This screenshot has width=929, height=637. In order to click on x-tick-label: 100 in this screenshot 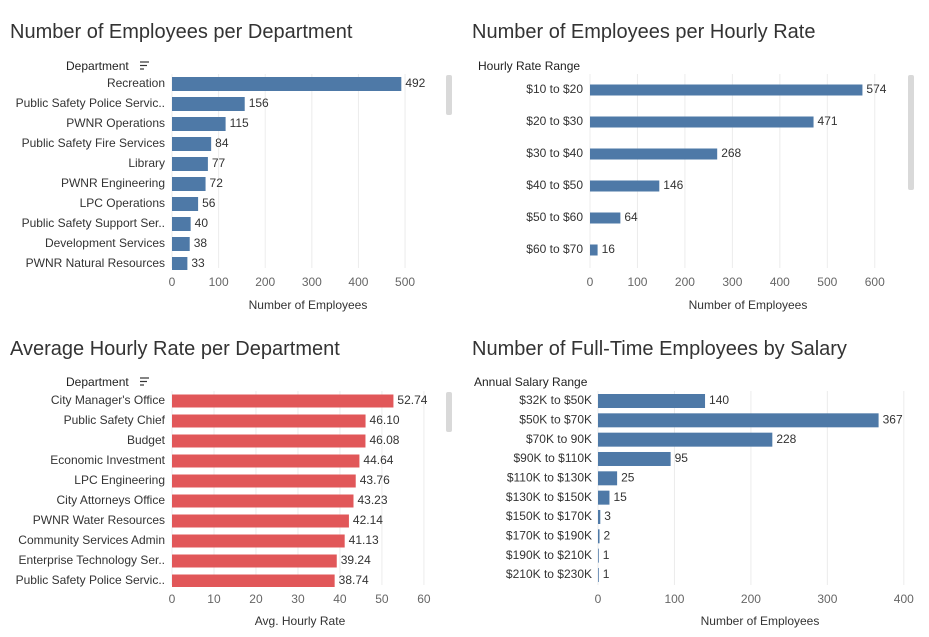, I will do `click(219, 282)`.